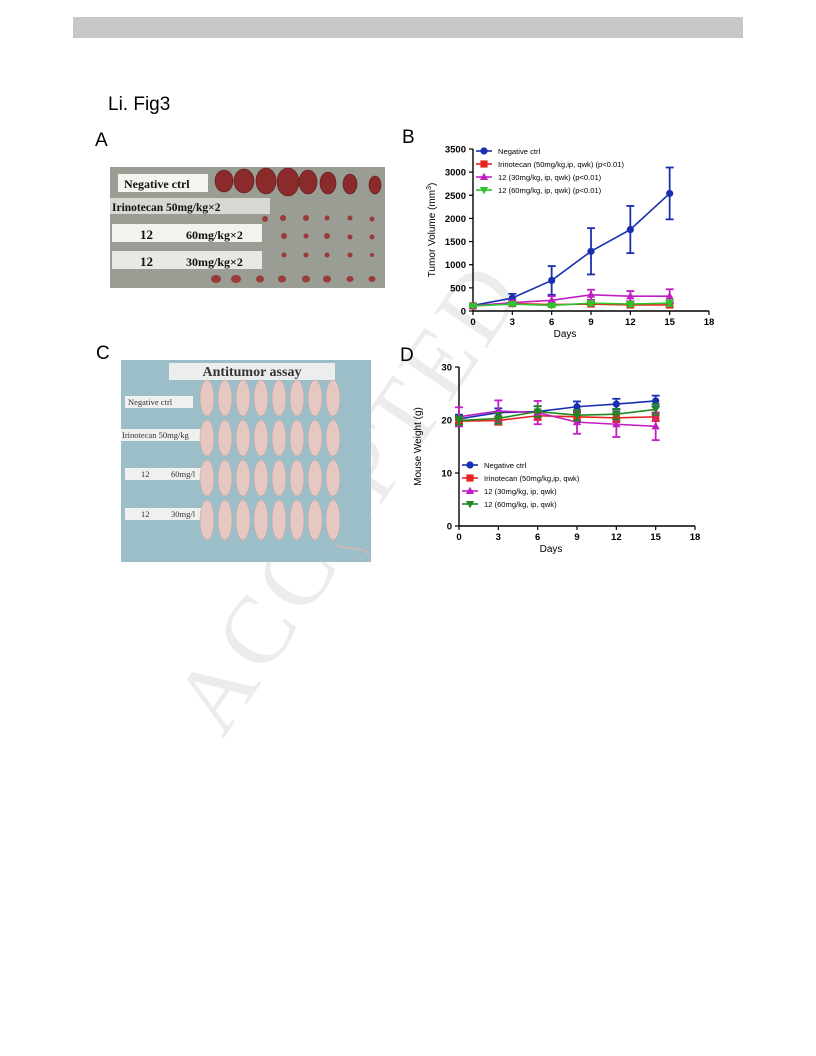 The height and width of the screenshot is (1056, 816). I want to click on legend-item: 12 (60mg/kg, ip, qwk), so click(509, 504).